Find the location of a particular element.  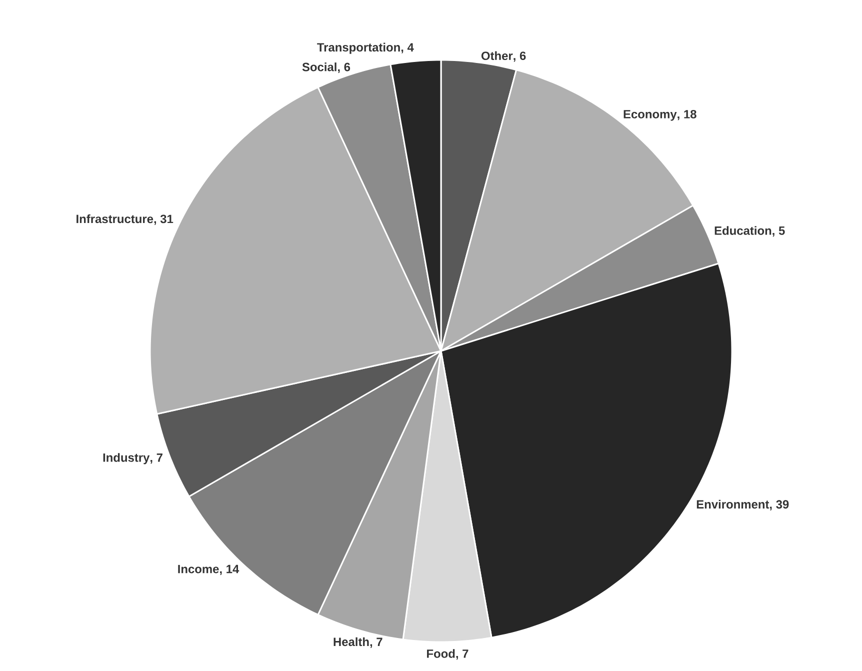

slice-label: Income is located at coordinates (198, 569).